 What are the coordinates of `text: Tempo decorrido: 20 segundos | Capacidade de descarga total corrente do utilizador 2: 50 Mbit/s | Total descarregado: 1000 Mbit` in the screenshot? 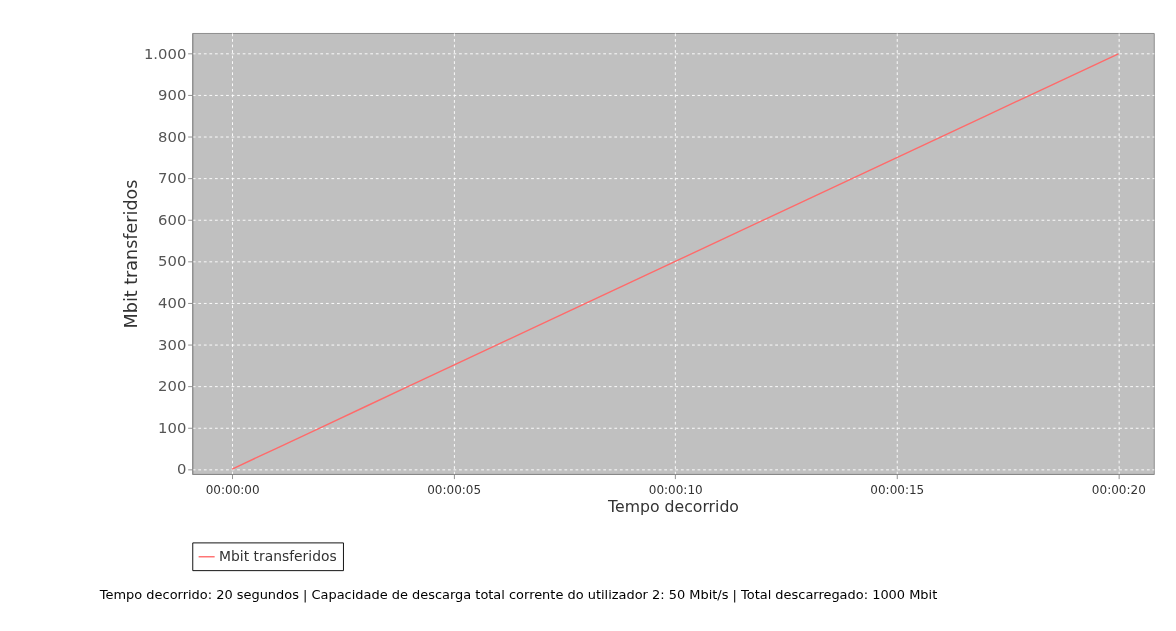 It's located at (518, 594).